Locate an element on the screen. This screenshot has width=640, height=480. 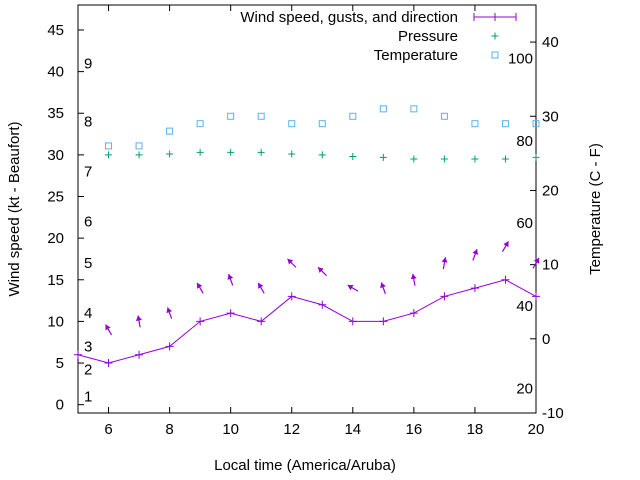
fahrenheit-label: 60 is located at coordinates (524, 223).